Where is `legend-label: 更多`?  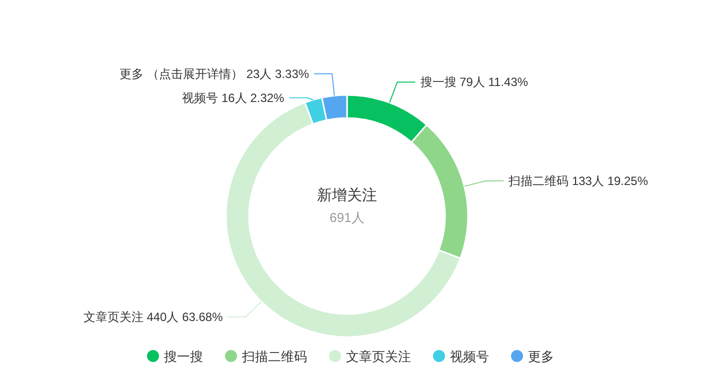
legend-label: 更多 is located at coordinates (541, 356).